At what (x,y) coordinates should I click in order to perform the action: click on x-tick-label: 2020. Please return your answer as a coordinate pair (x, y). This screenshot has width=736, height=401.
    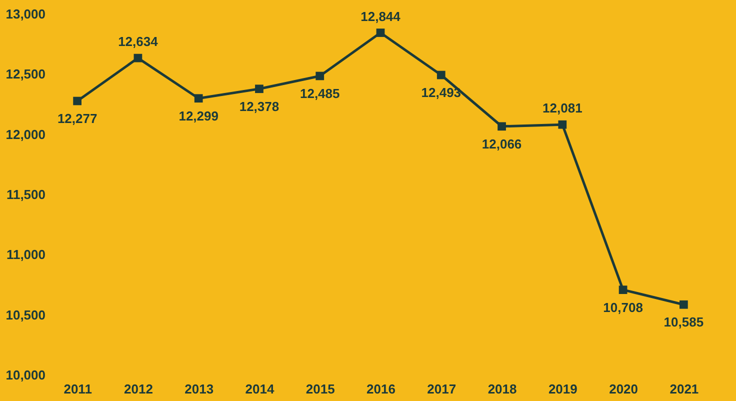
    Looking at the image, I should click on (623, 389).